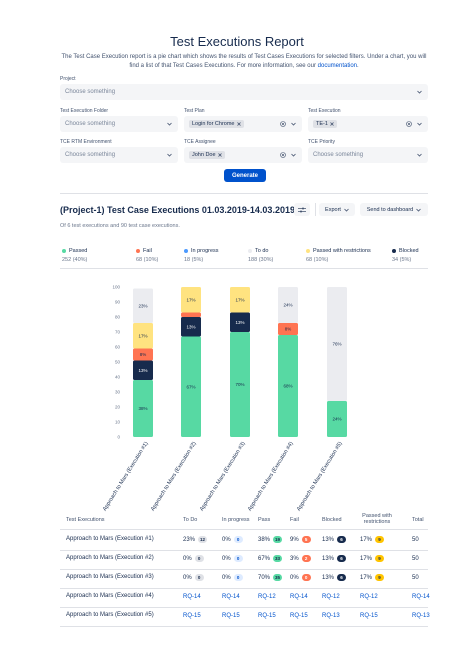 The width and height of the screenshot is (474, 654). Describe the element at coordinates (118, 377) in the screenshot. I see `y-tick-label: 40` at that location.